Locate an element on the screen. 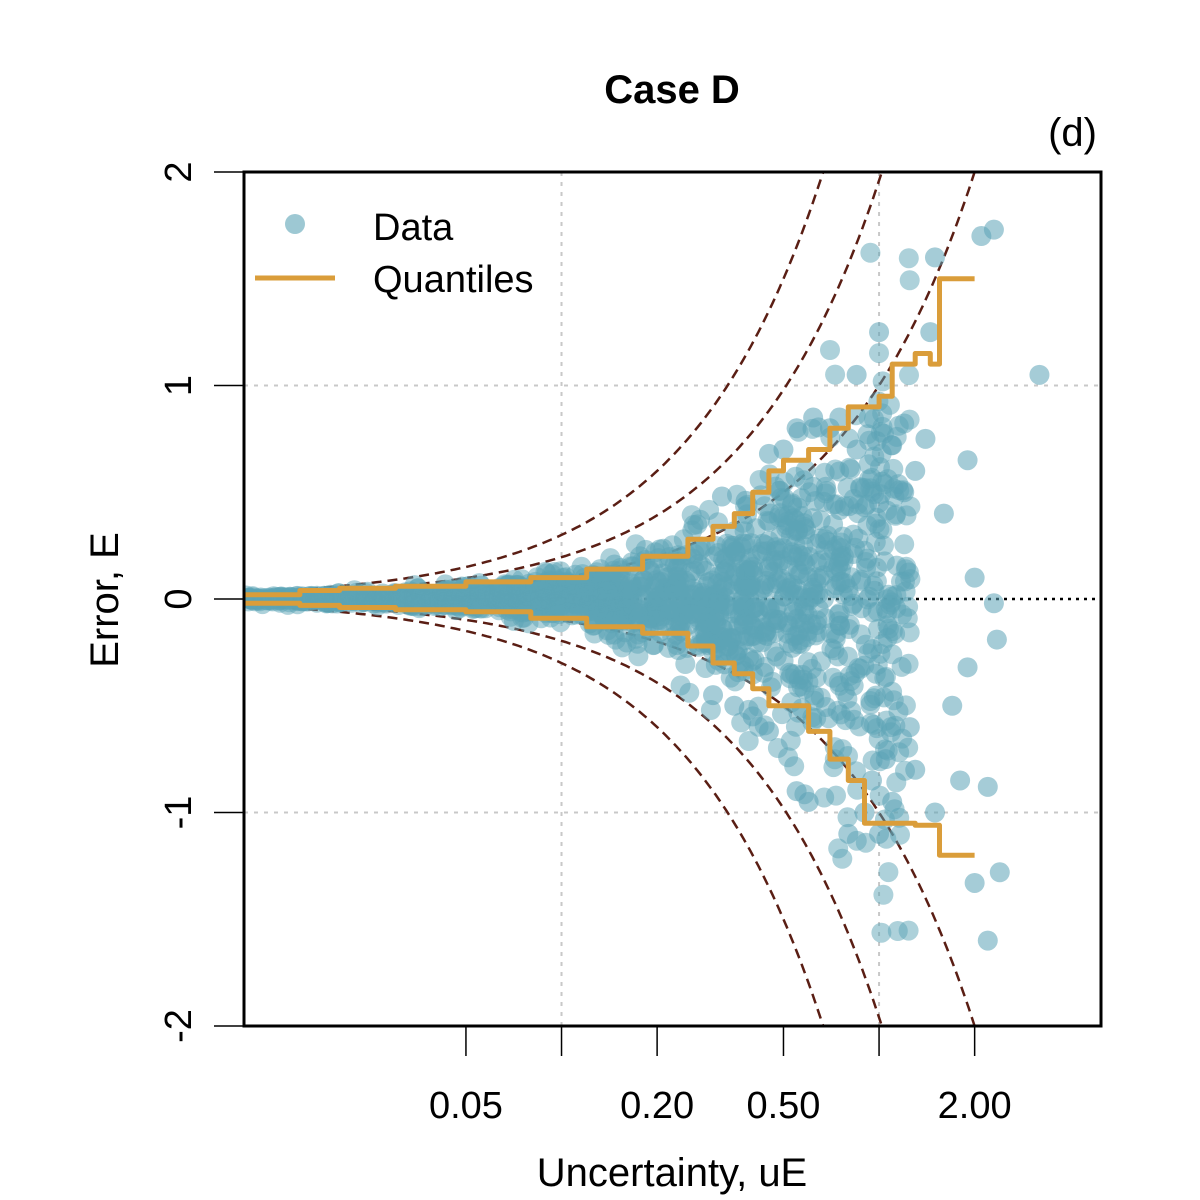 This screenshot has width=1200, height=1200. y-tick-label: 1 is located at coordinates (179, 385).